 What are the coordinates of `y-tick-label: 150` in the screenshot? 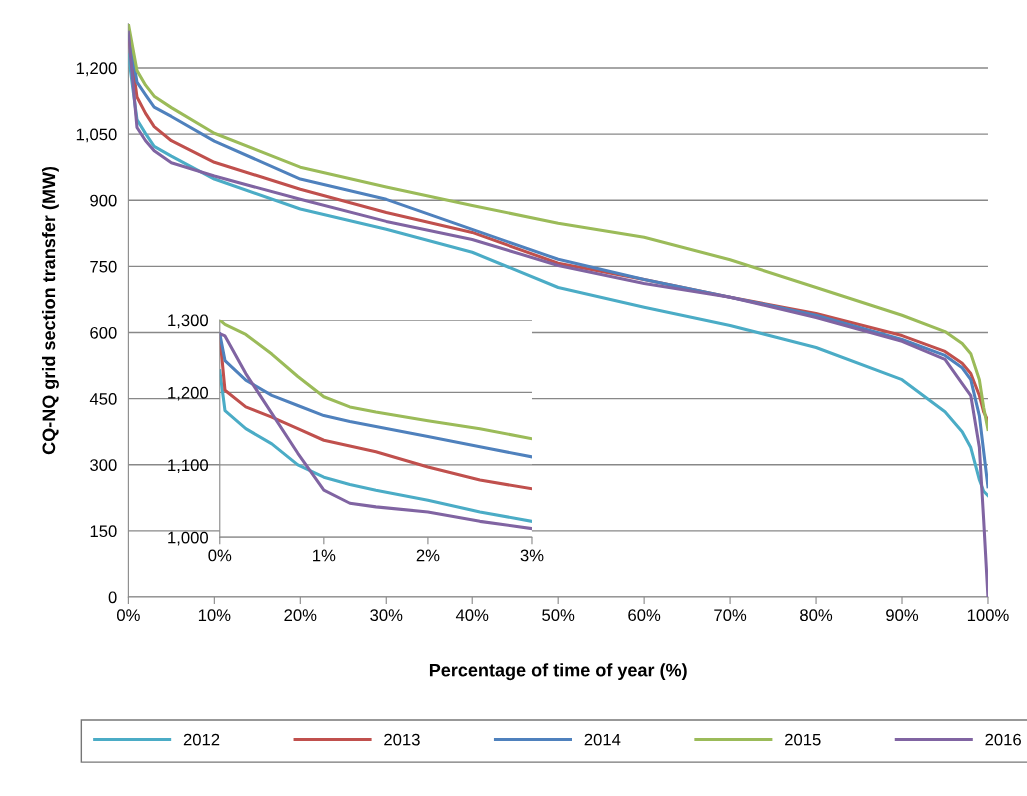 It's located at (103, 531).